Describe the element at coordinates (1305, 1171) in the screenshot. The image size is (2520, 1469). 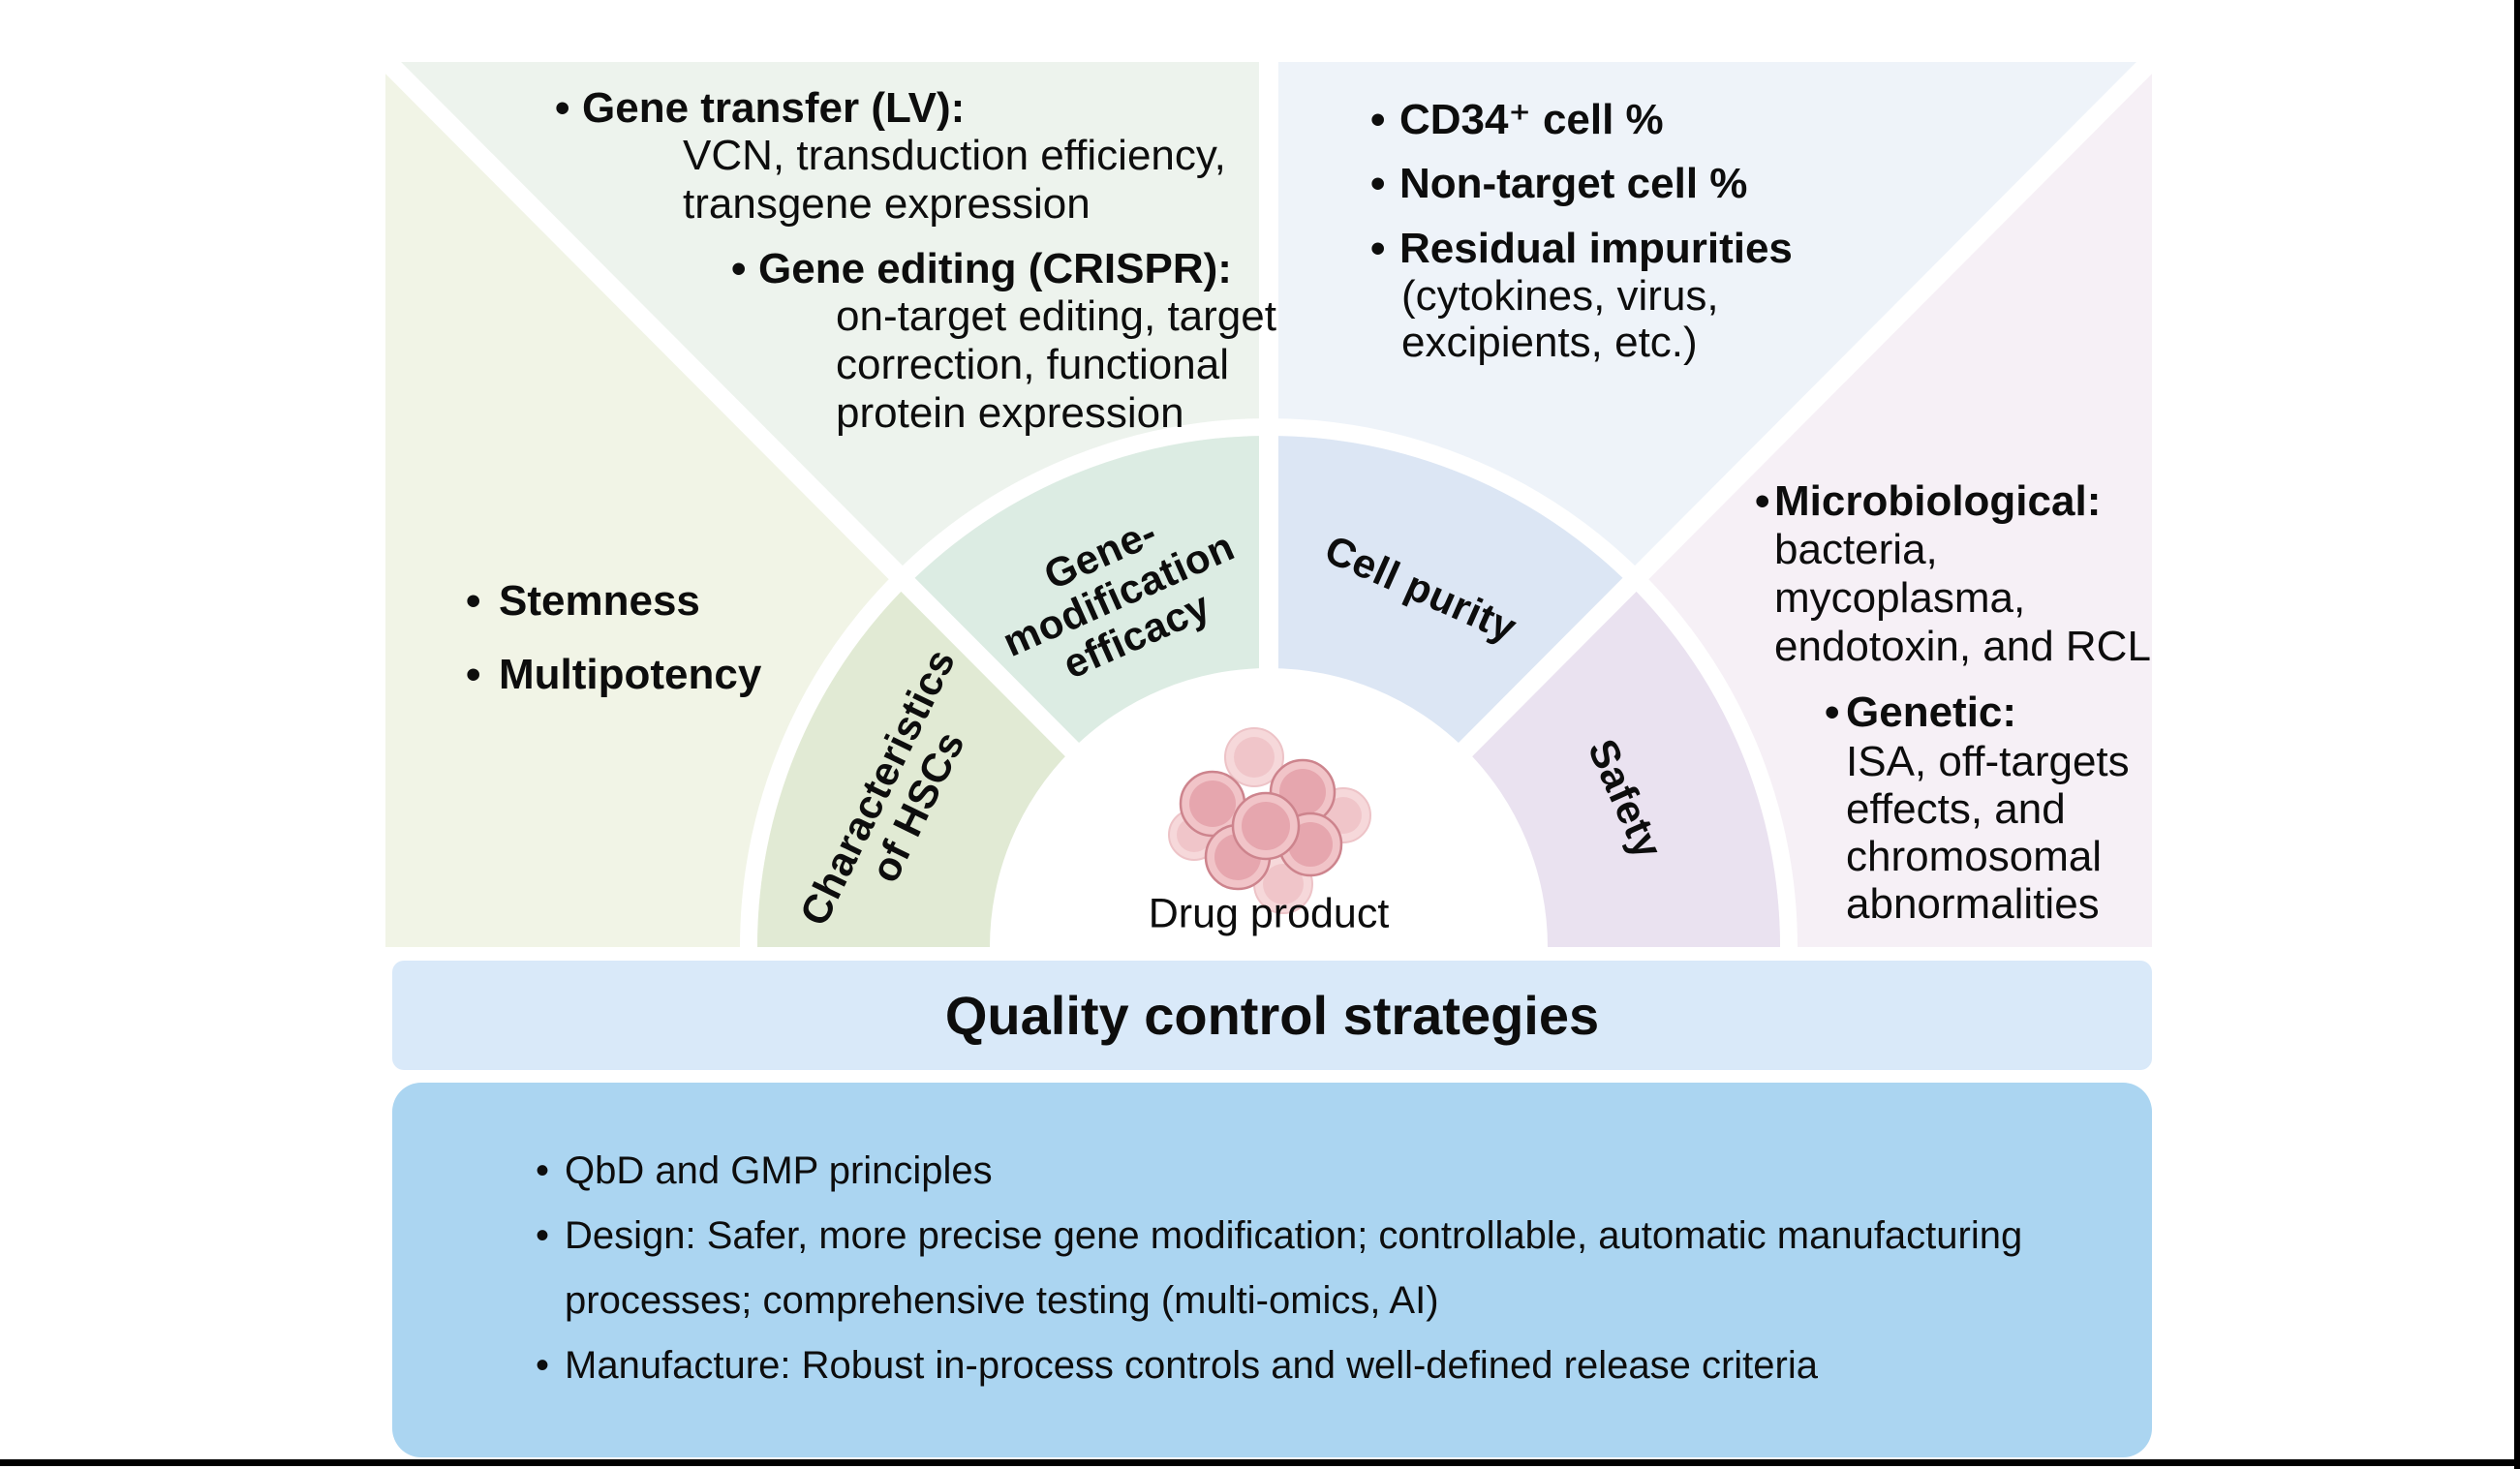
I see `strategy-item: QbD and GMP principles` at that location.